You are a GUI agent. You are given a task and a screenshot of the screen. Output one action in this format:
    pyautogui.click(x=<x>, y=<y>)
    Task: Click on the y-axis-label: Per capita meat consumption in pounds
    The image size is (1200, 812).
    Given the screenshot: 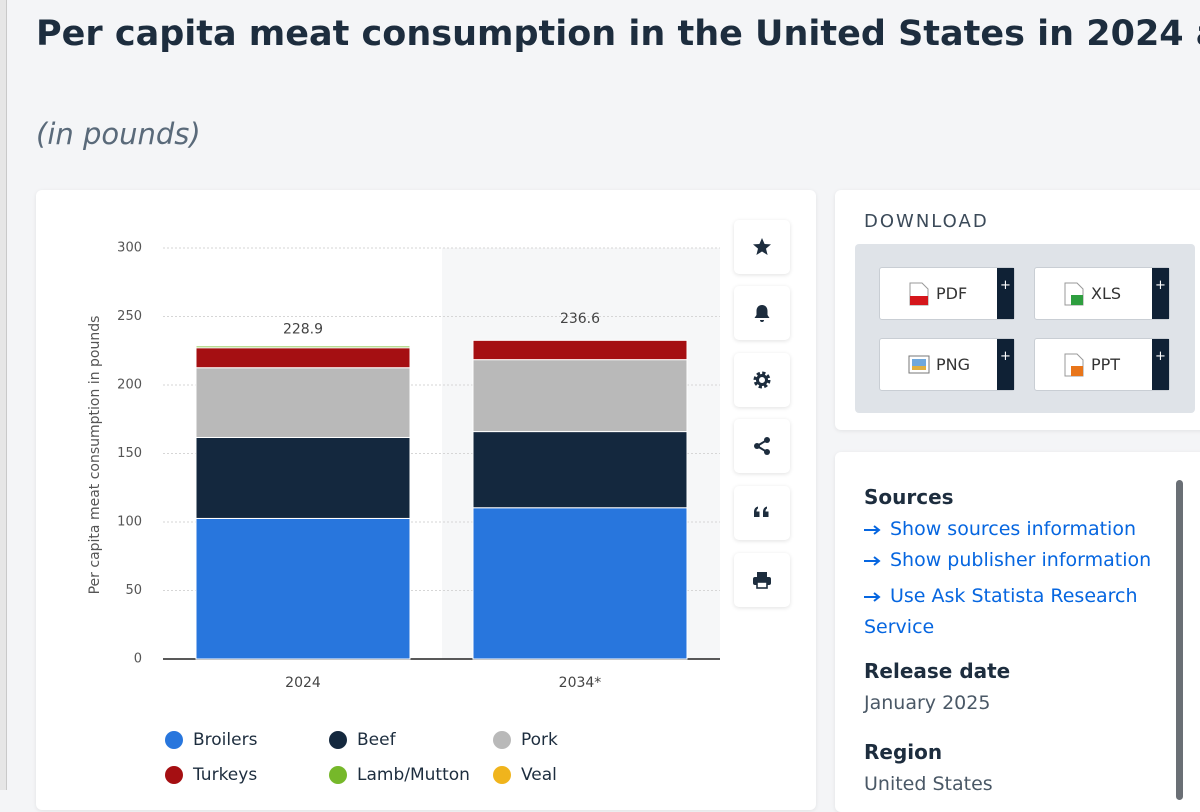 What is the action you would take?
    pyautogui.click(x=95, y=455)
    